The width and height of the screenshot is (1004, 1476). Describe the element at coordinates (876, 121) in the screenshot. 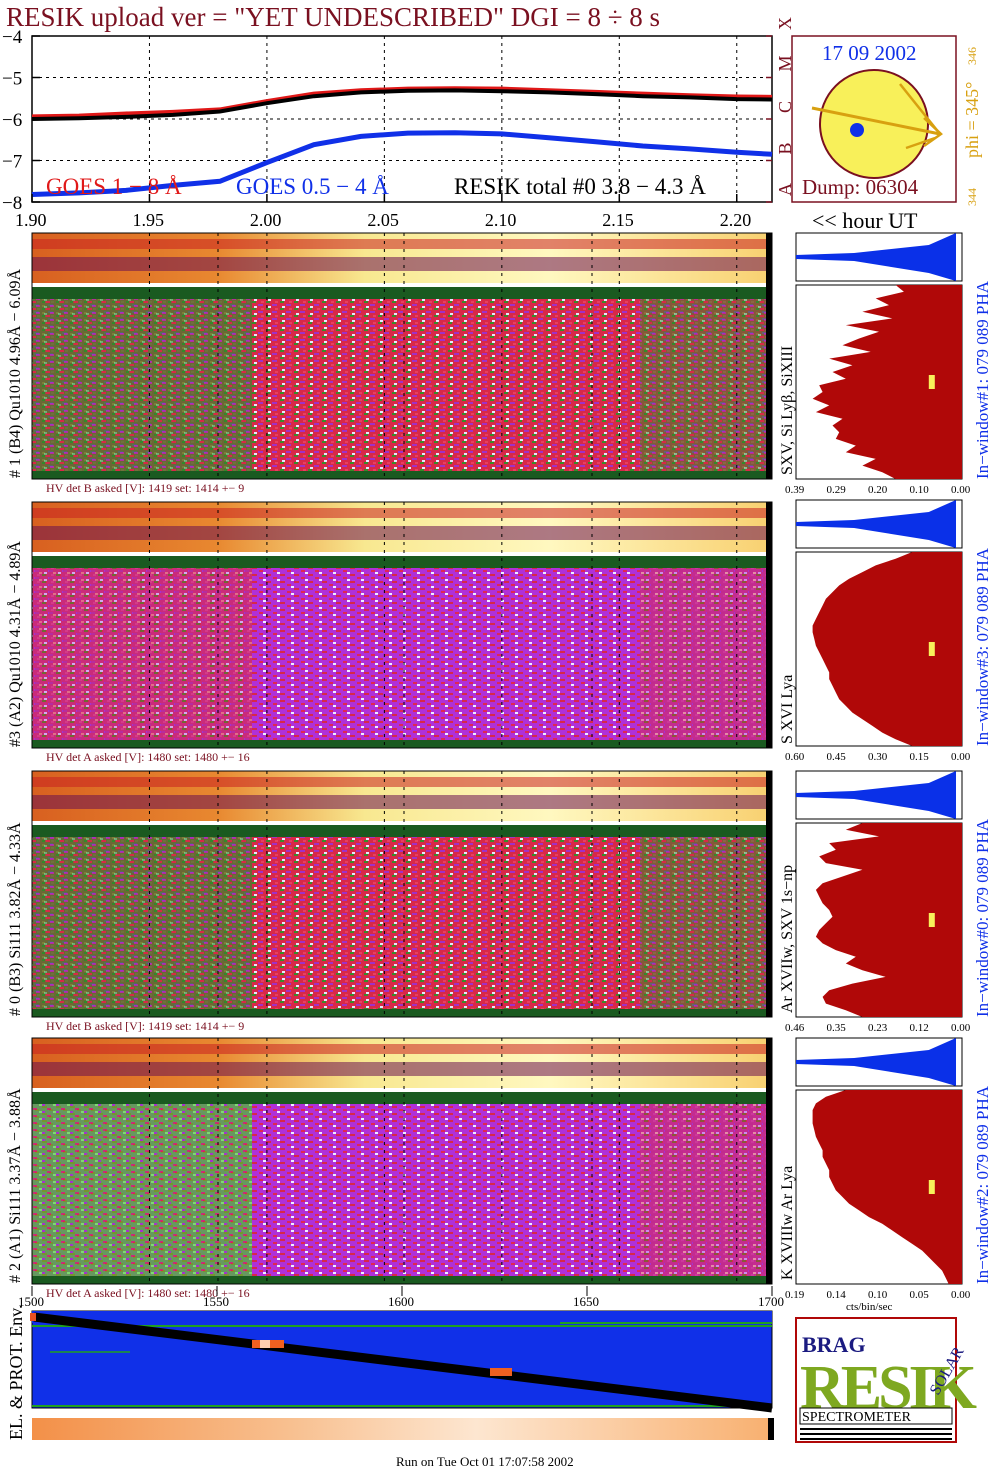

I see `phi-arrow-line` at that location.